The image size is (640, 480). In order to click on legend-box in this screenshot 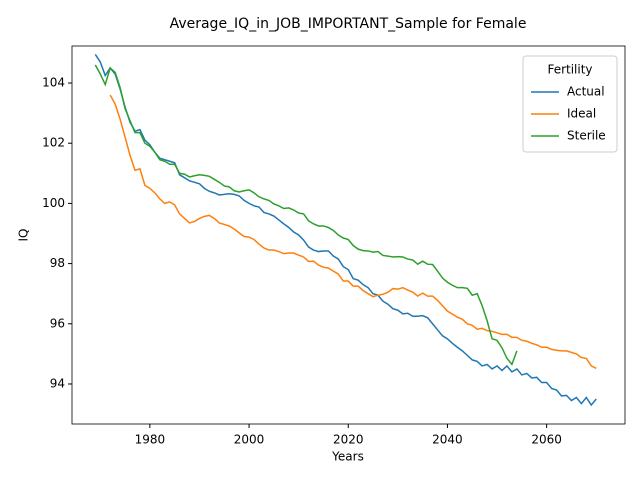, I will do `click(570, 104)`.